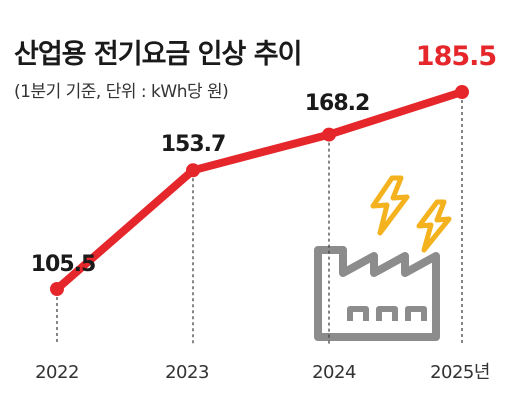 This screenshot has width=520, height=411. I want to click on factory-icon, so click(383, 258).